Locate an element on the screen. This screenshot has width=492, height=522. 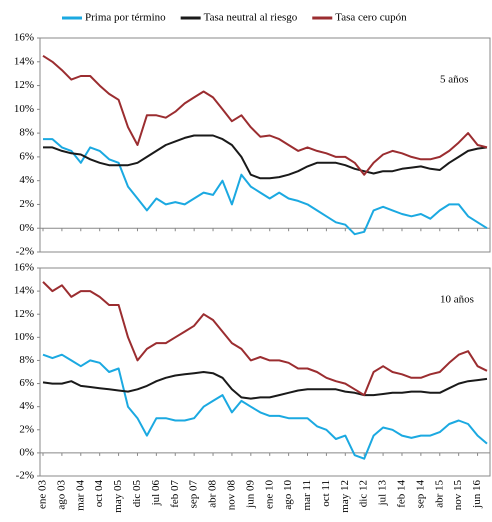
x-tick-label: abr 08 is located at coordinates (213, 494).